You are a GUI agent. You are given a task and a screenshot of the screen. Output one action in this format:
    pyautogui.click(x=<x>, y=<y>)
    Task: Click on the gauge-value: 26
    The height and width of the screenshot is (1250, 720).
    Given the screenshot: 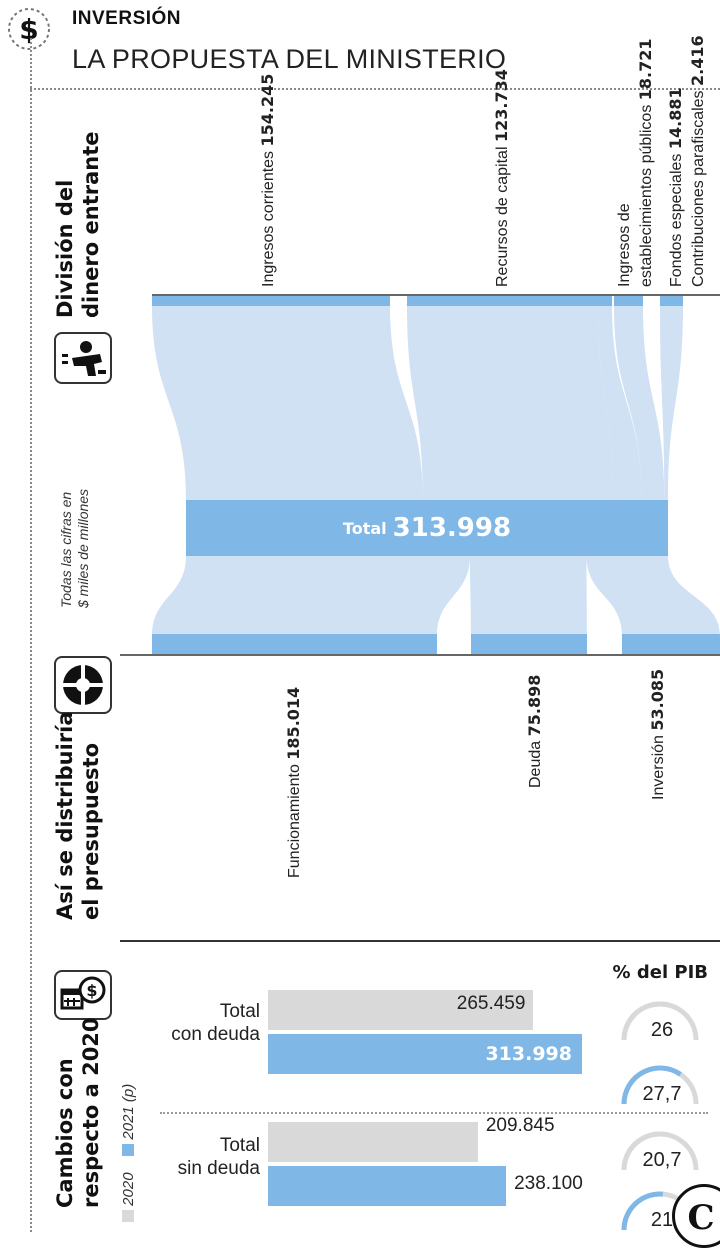 What is the action you would take?
    pyautogui.click(x=662, y=1030)
    